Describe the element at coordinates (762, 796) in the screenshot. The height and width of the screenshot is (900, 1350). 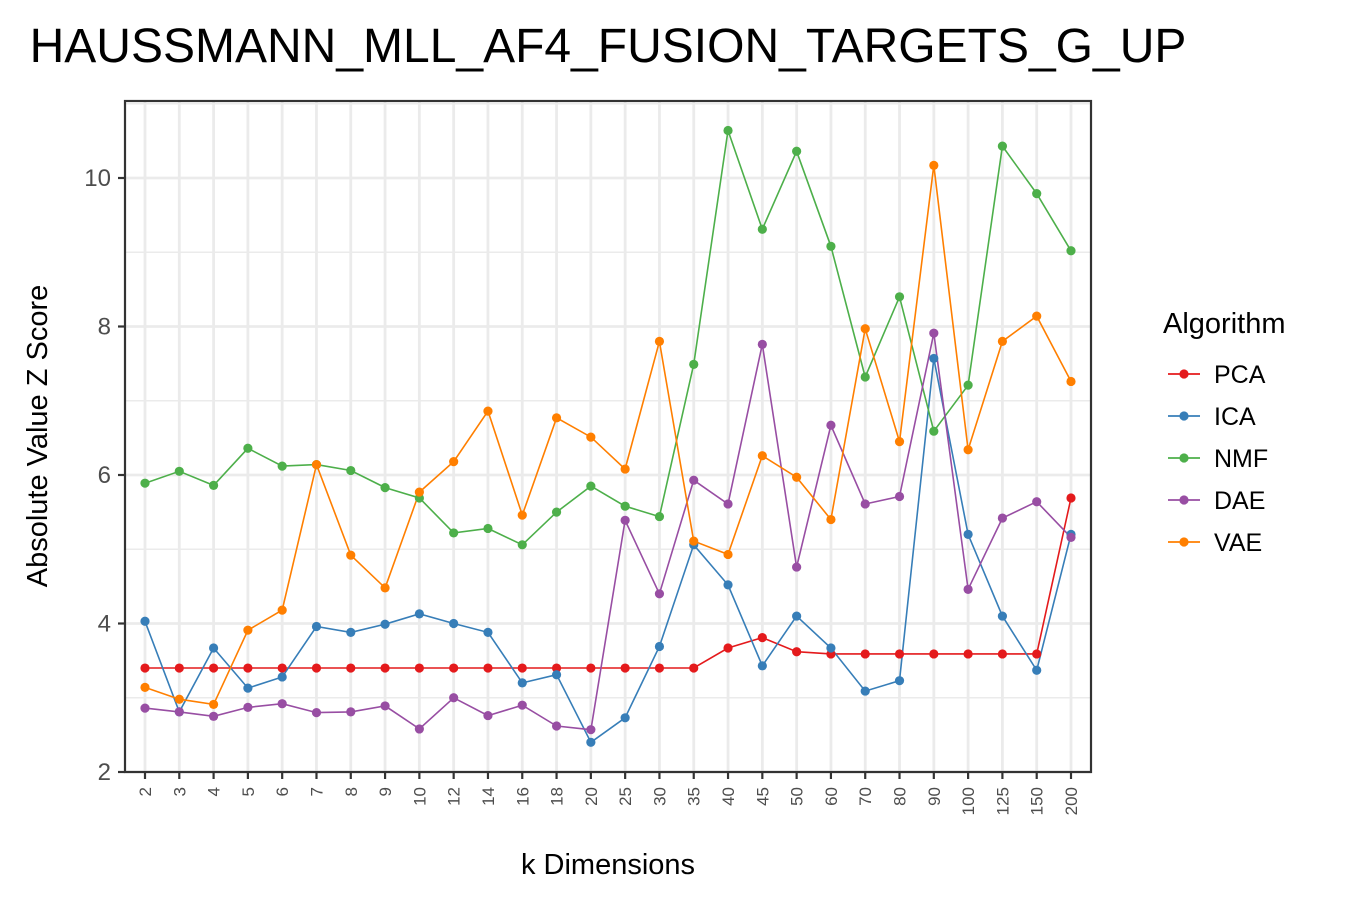
I see `x-tick-label: 45` at that location.